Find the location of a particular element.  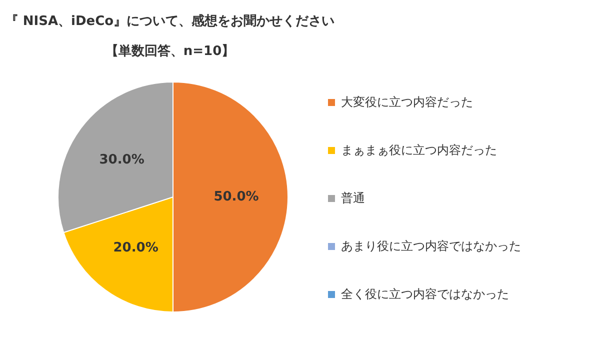

legend-label: あまり役に立つ内容ではなかった is located at coordinates (431, 246).